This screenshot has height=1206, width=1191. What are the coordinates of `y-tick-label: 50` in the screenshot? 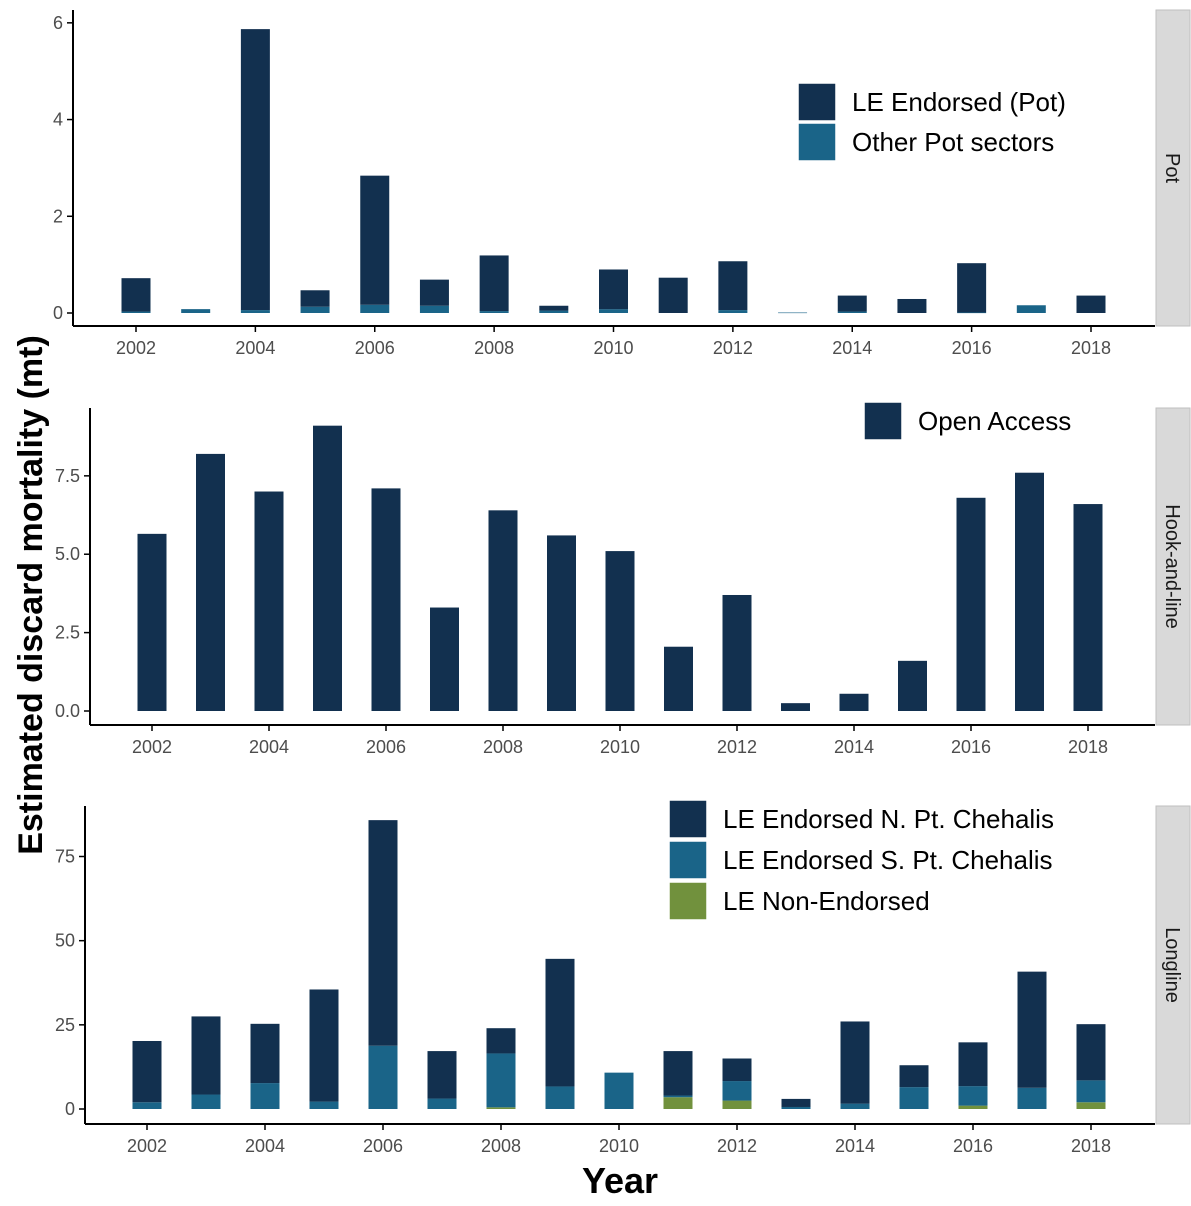 It's located at (65, 941).